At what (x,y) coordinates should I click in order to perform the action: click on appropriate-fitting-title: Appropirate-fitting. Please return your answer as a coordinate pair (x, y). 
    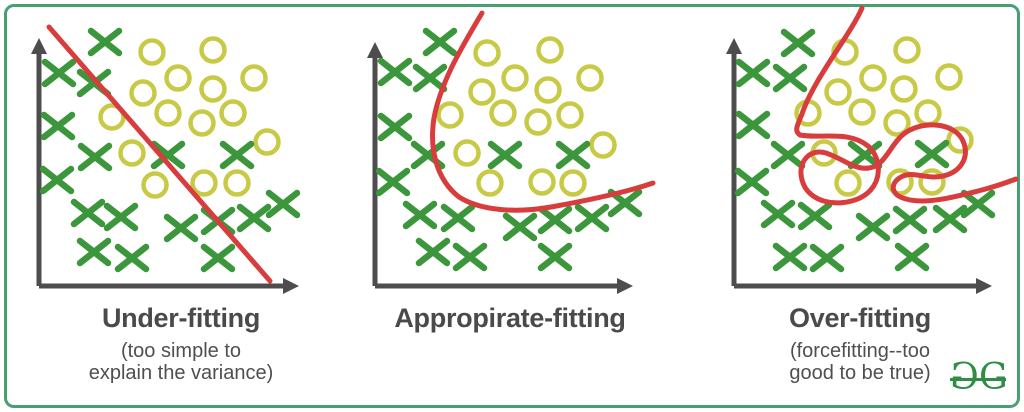
    Looking at the image, I should click on (510, 318).